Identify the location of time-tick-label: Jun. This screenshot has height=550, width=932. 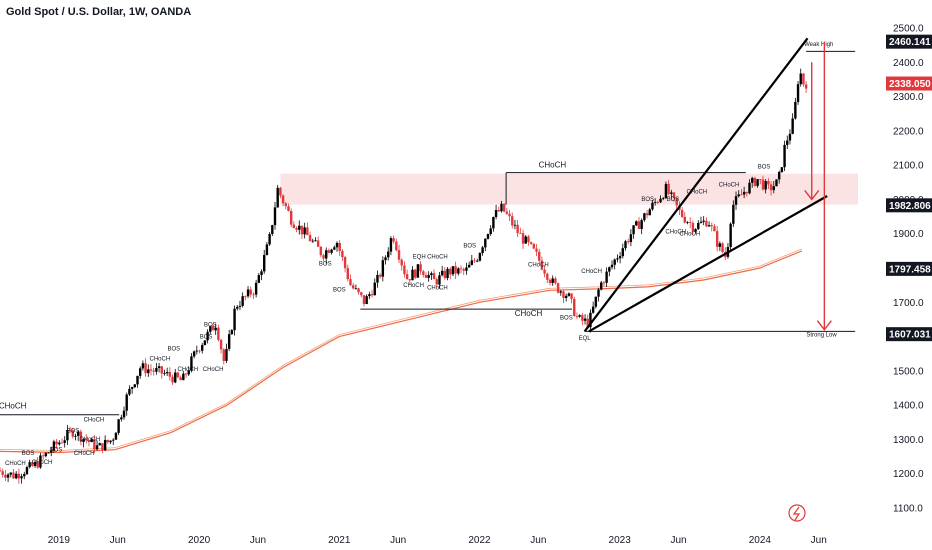
(678, 540).